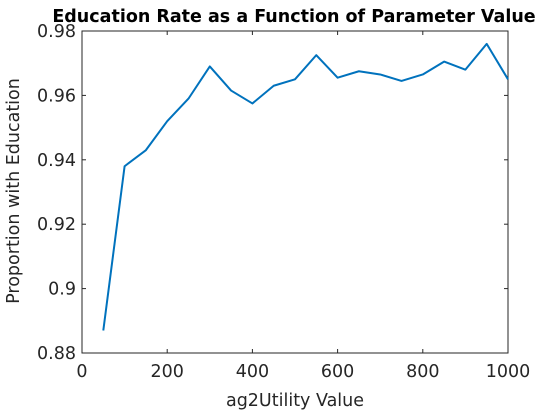  I want to click on x-tick-label: 400, so click(252, 372).